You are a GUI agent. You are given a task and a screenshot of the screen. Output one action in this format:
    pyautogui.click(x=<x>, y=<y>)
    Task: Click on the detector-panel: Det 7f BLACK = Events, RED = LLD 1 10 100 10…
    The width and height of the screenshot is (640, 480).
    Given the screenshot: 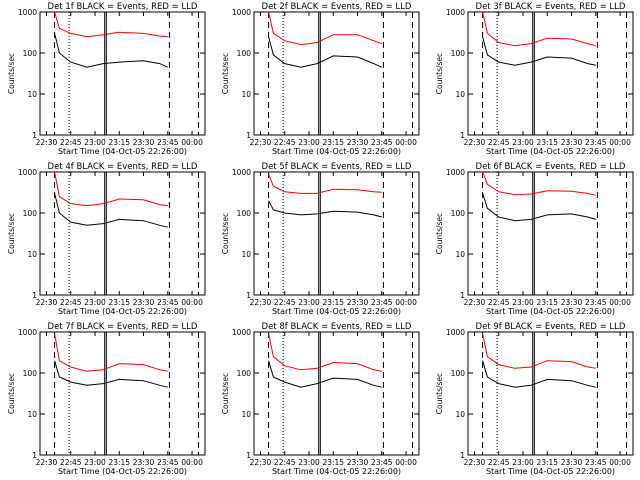 What is the action you would take?
    pyautogui.click(x=106, y=399)
    